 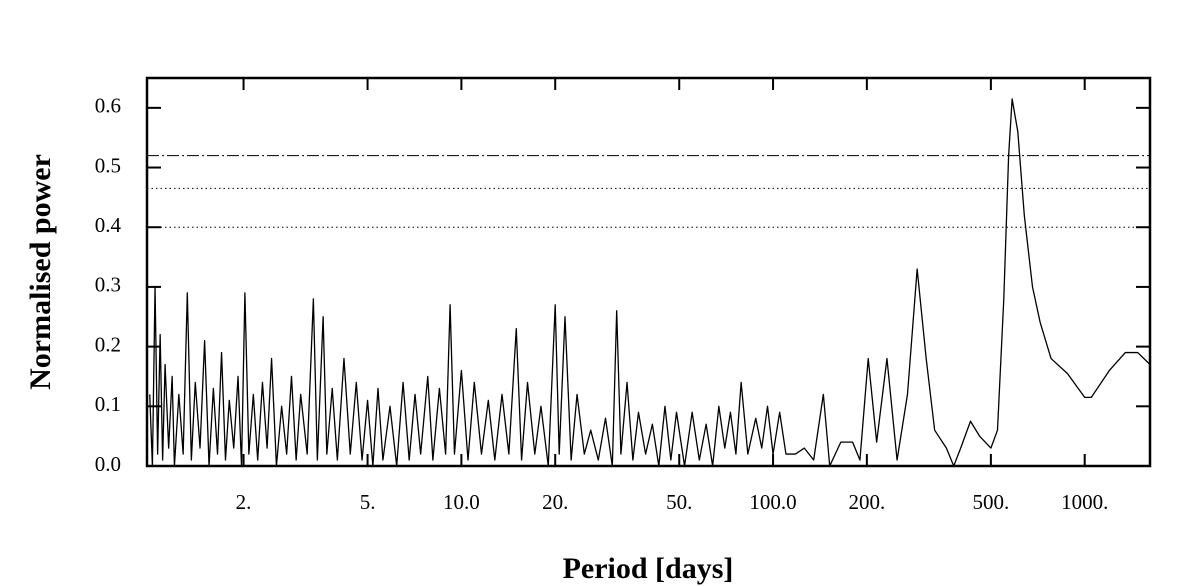 I want to click on x-tick-label: 200., so click(x=866, y=502).